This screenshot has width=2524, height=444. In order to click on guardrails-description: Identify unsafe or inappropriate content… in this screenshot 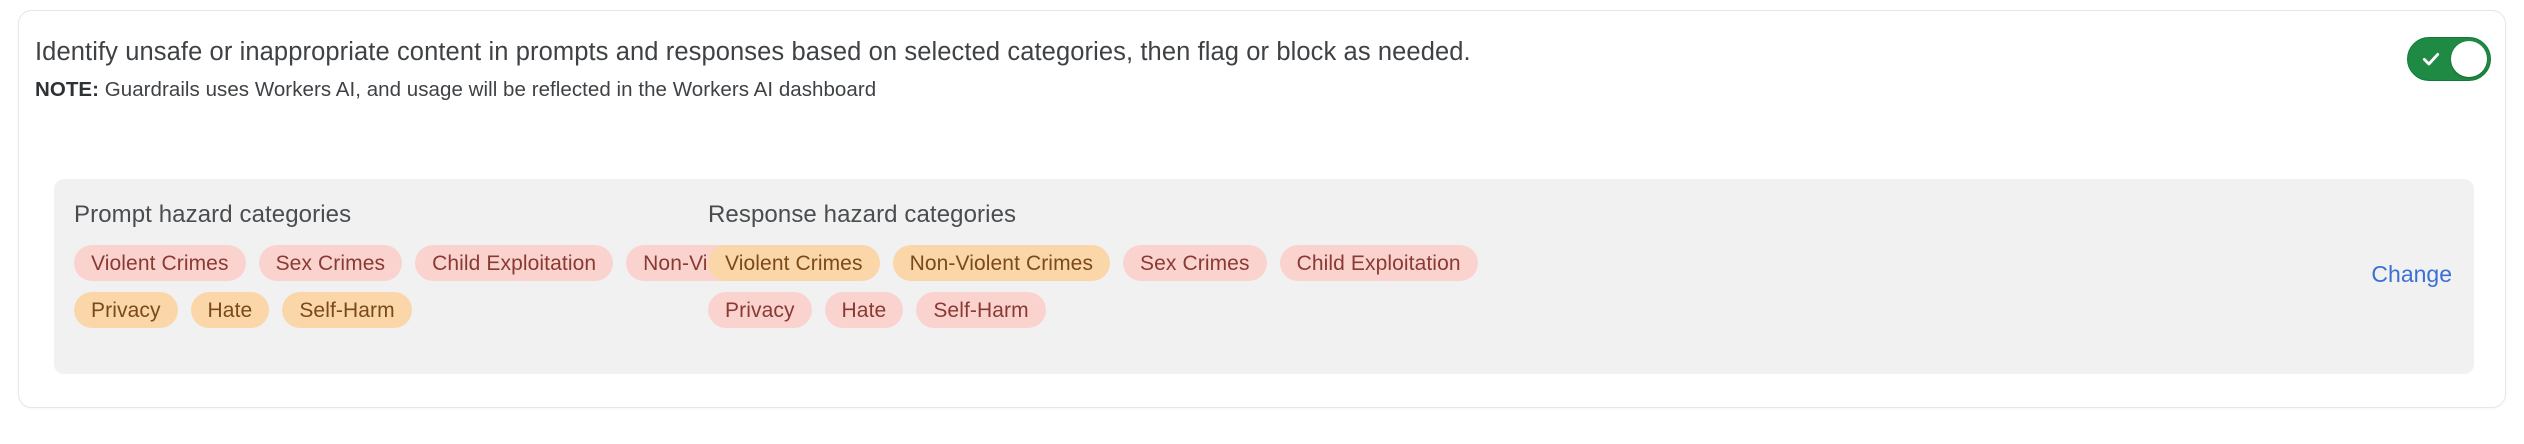, I will do `click(753, 52)`.